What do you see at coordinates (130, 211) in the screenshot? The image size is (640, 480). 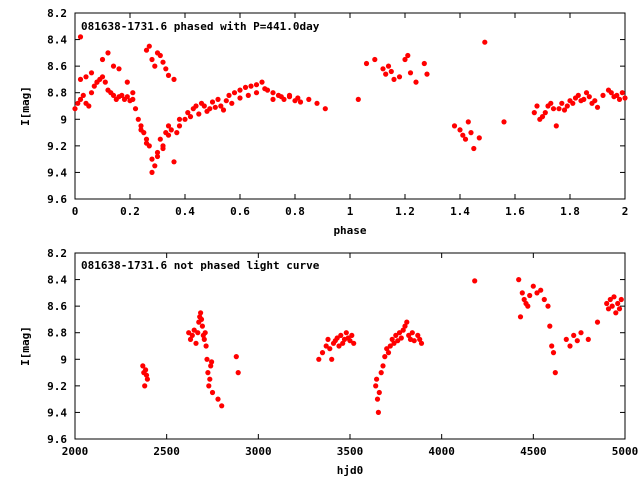 I see `x-tick-label: 0.2` at bounding box center [130, 211].